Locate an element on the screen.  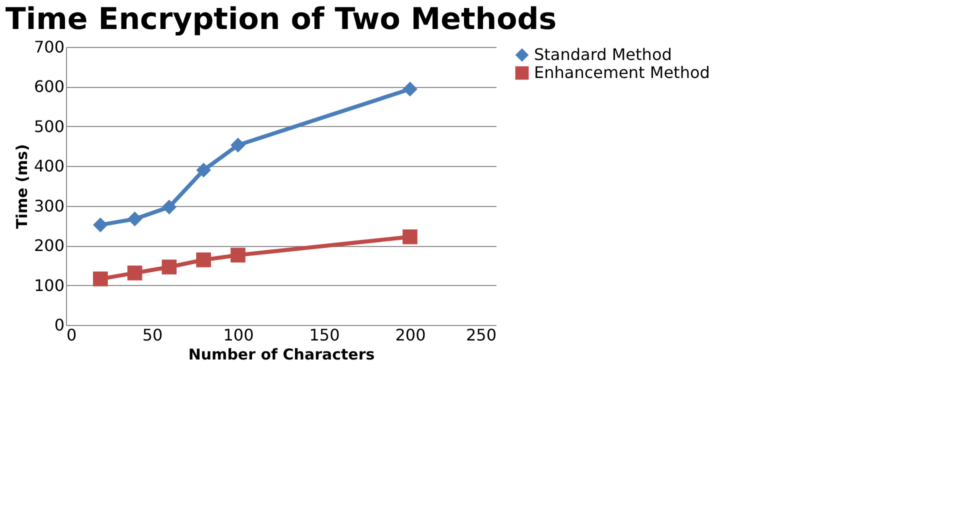
legend-label: Standard Method is located at coordinates (603, 54).